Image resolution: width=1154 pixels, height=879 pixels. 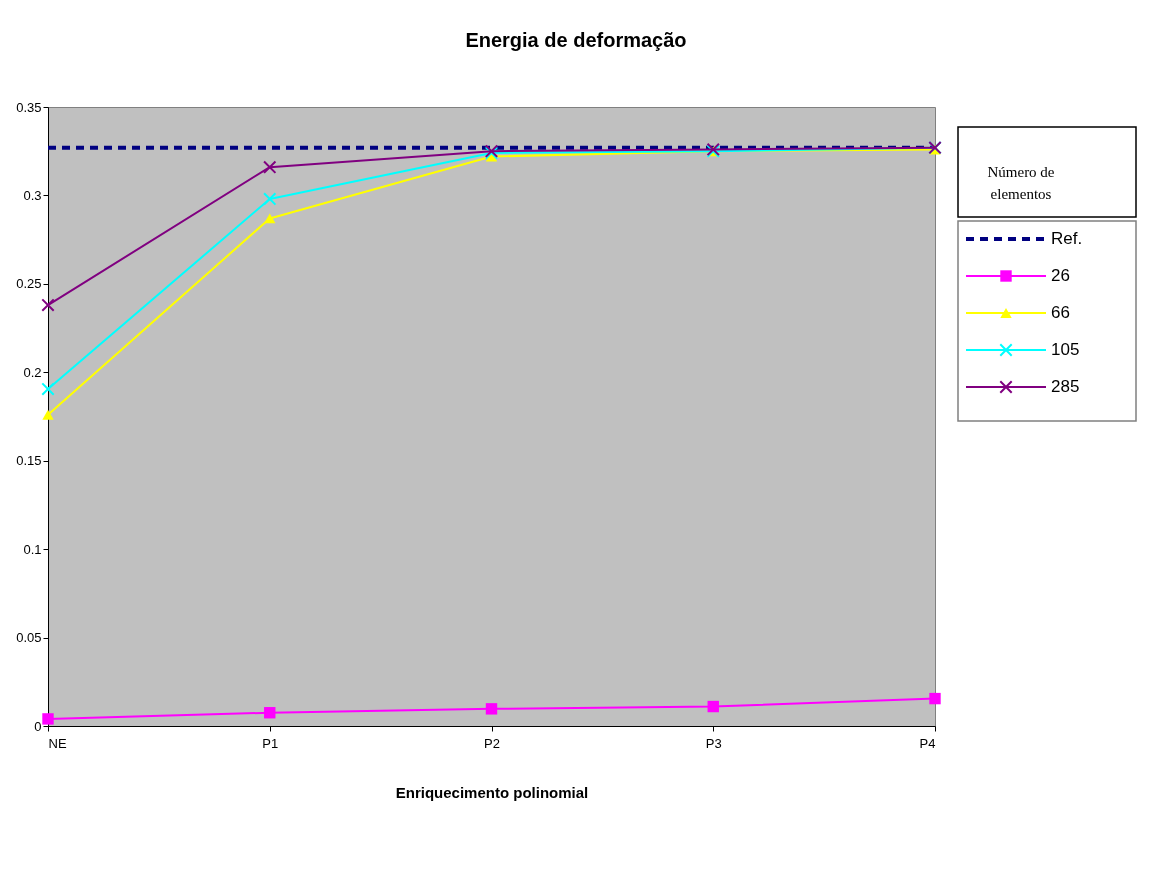 I want to click on legend-label: 66, so click(x=1060, y=312).